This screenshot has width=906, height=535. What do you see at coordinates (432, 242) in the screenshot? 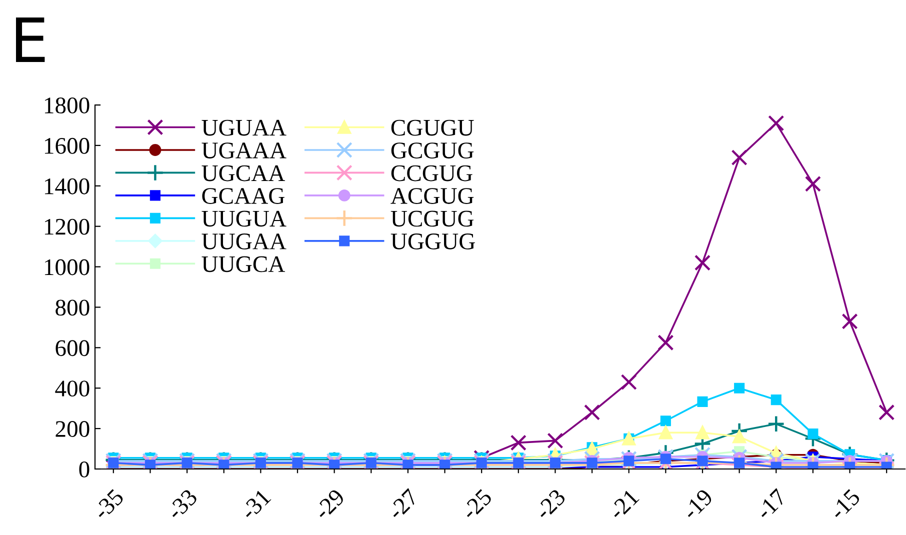
I see `legend-label: UGGUG` at bounding box center [432, 242].